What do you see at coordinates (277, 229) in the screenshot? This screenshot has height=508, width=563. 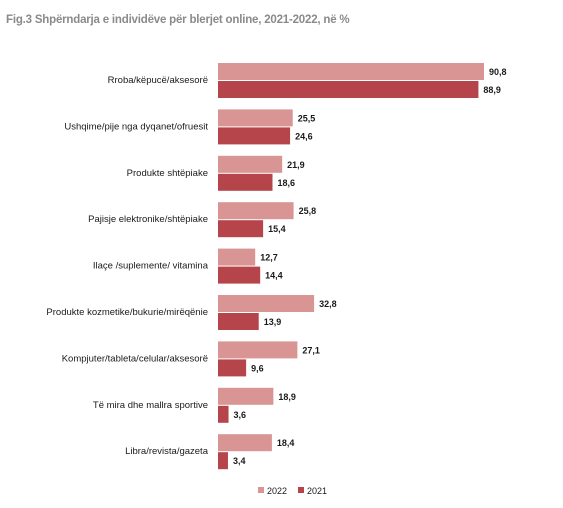 I see `value-label-2021: 15,4` at bounding box center [277, 229].